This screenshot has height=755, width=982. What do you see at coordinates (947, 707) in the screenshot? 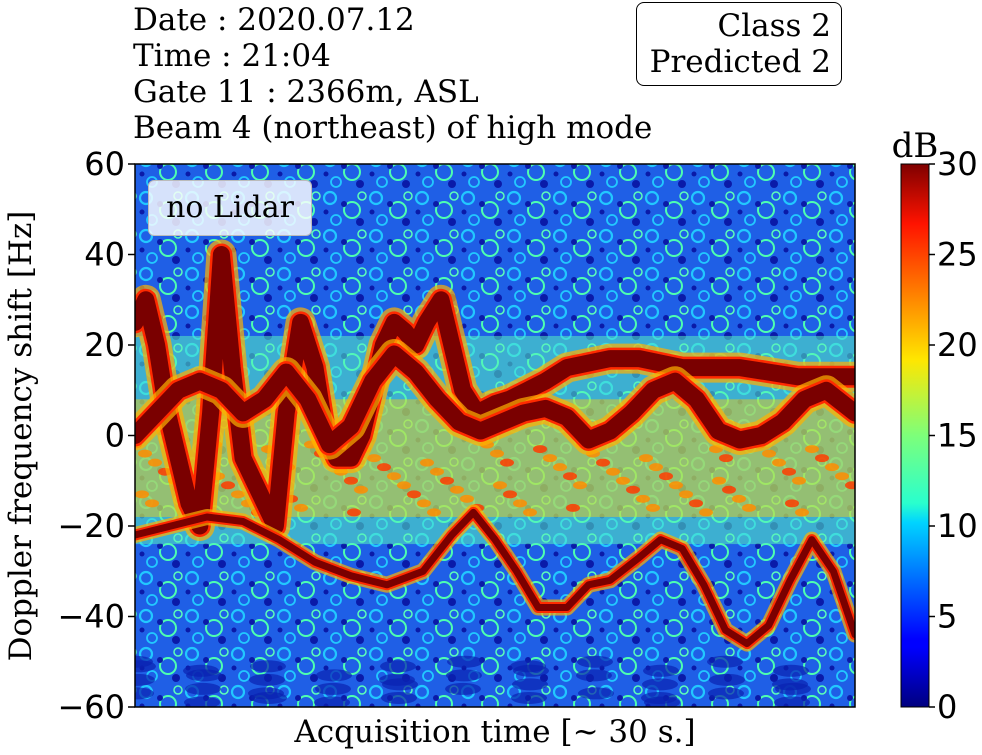
I see `colorbar-tick-label: 0` at bounding box center [947, 707].